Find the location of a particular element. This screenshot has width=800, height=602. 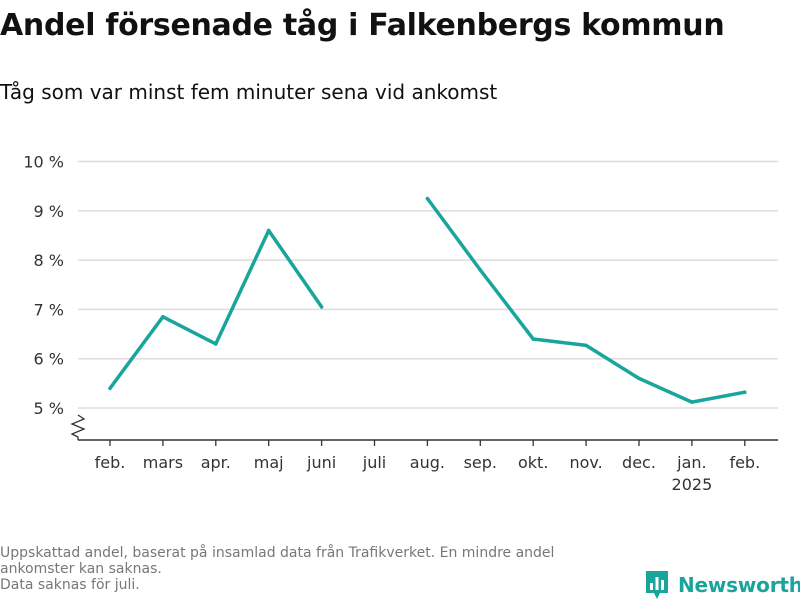

brand-name: Newsworthy is located at coordinates (739, 585).